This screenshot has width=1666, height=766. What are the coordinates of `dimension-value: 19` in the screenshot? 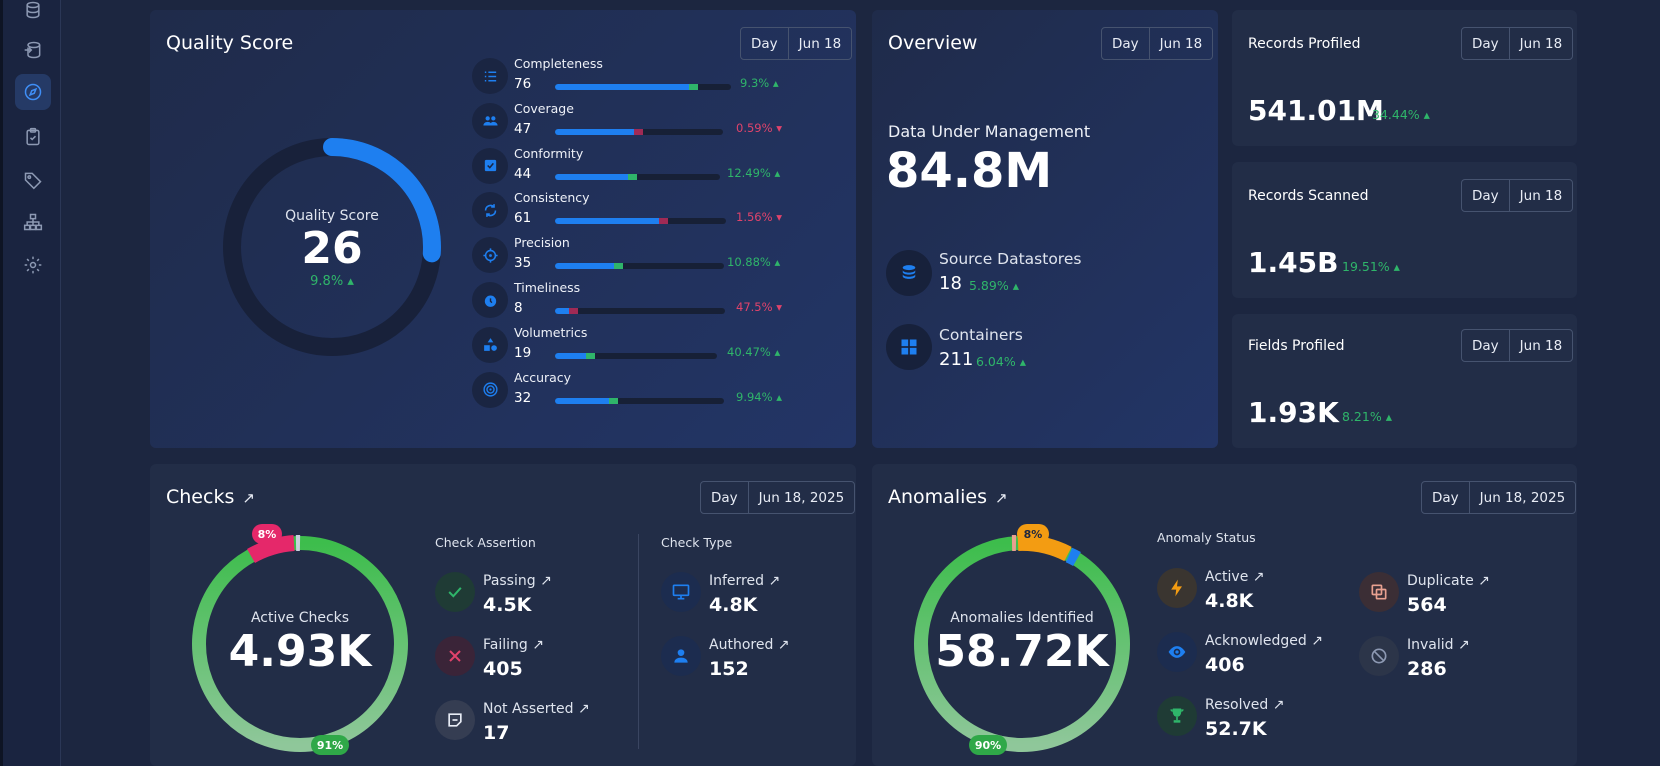 It's located at (523, 352).